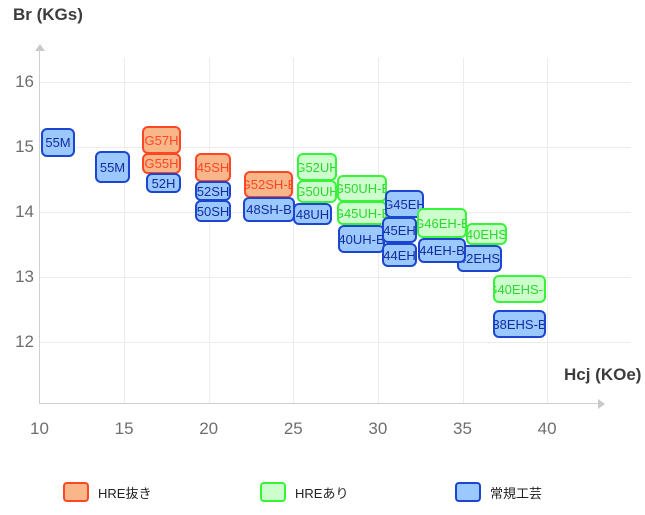 The height and width of the screenshot is (515, 645). Describe the element at coordinates (273, 492) in the screenshot. I see `legend-swatch-hre-added` at that location.